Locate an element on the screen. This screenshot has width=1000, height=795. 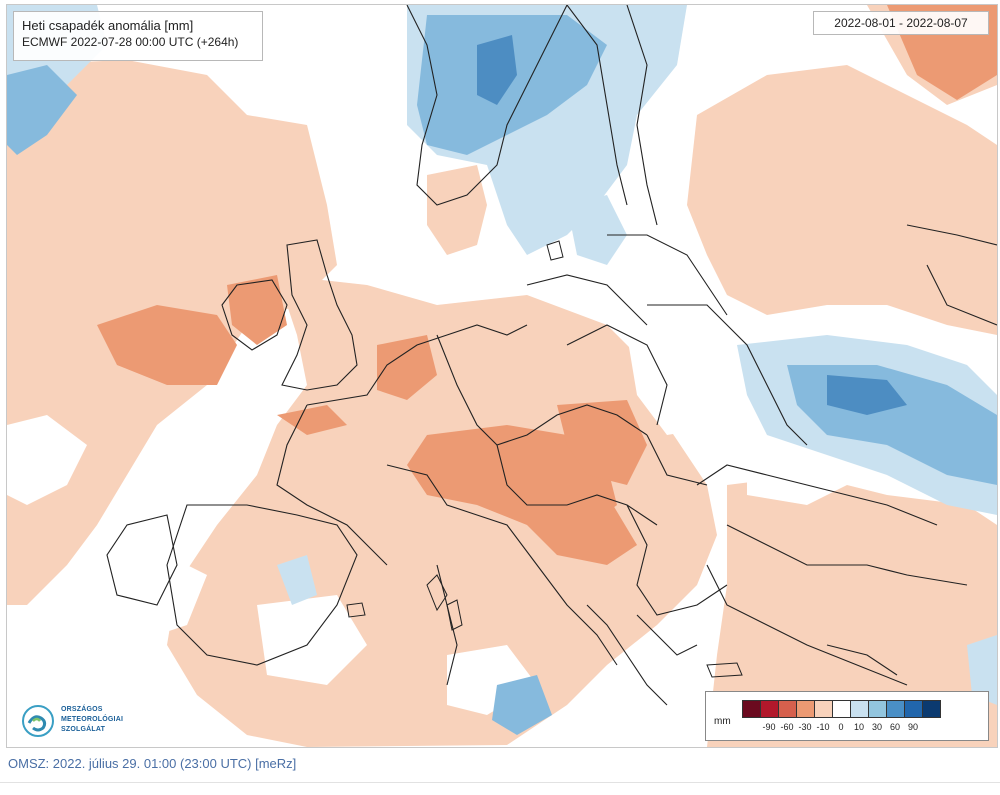
legend-tick-label: -30 is located at coordinates (805, 727).